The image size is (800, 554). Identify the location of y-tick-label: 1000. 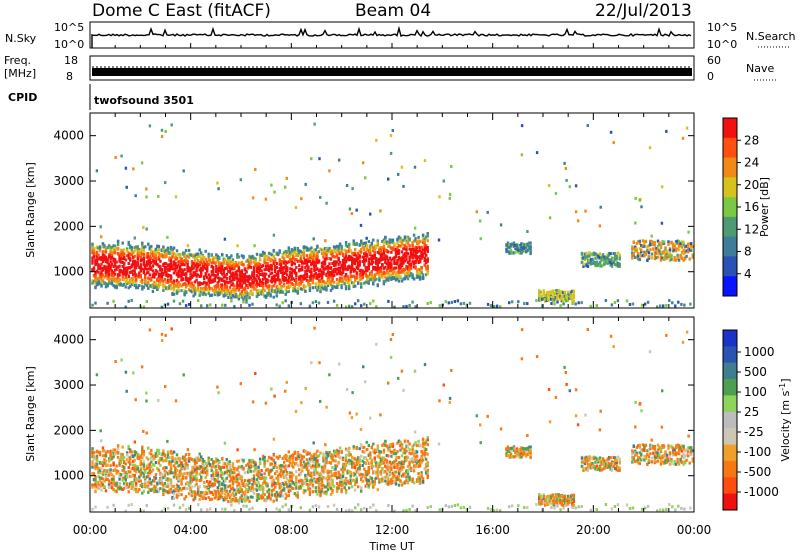
(68, 272).